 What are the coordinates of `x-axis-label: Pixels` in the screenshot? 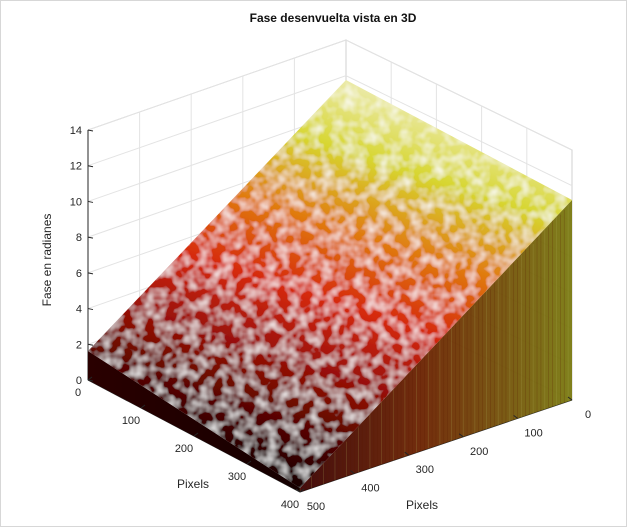 It's located at (422, 505).